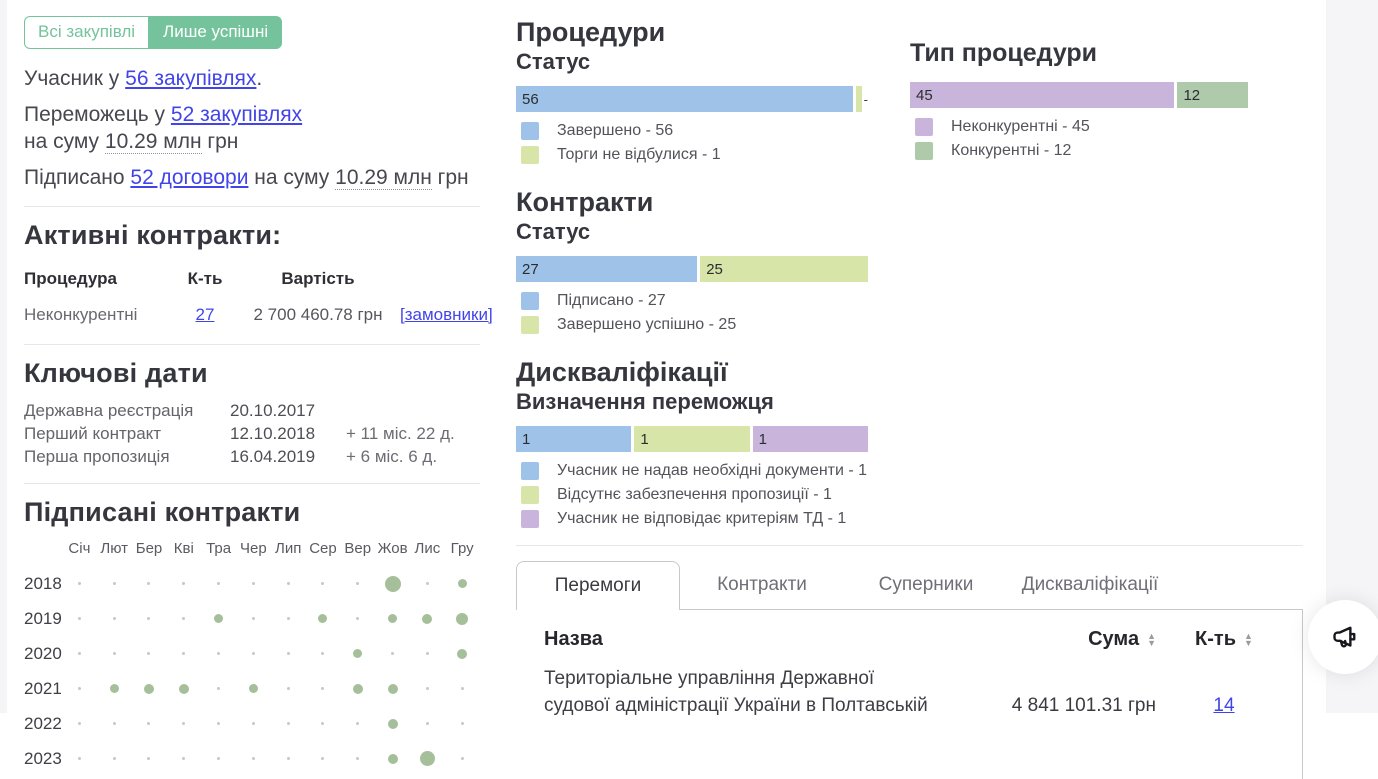 This screenshot has height=779, width=1378. I want to click on bar-segment-label: 27, so click(530, 269).